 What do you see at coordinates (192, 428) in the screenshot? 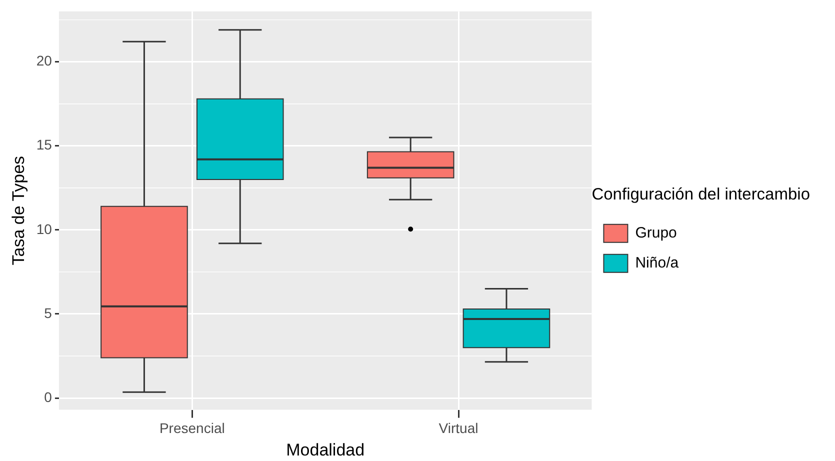
I see `x-tick-label: Presencial` at bounding box center [192, 428].